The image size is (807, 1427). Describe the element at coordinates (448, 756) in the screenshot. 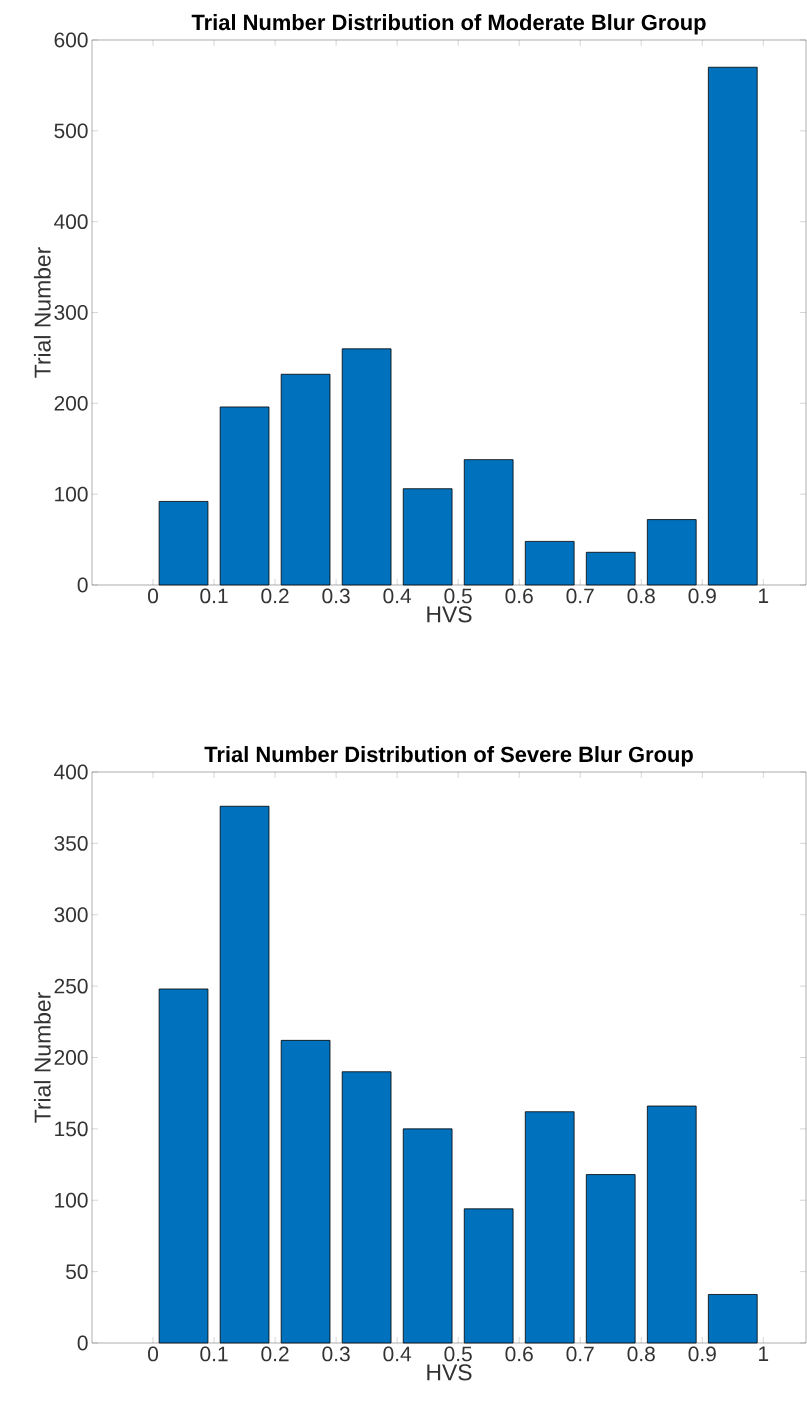

I see `chart-title: Trial Number Distribution of Severe Blur Group` at that location.